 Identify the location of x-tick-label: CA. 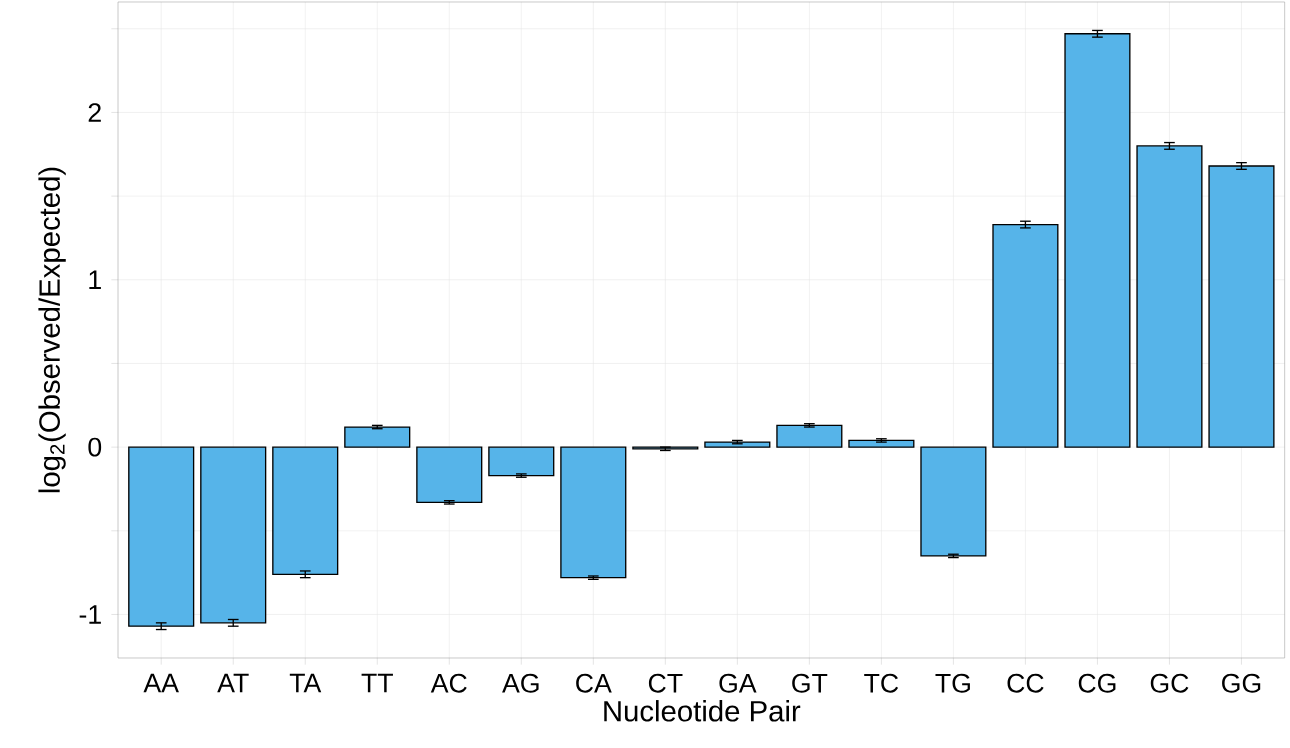
(594, 683).